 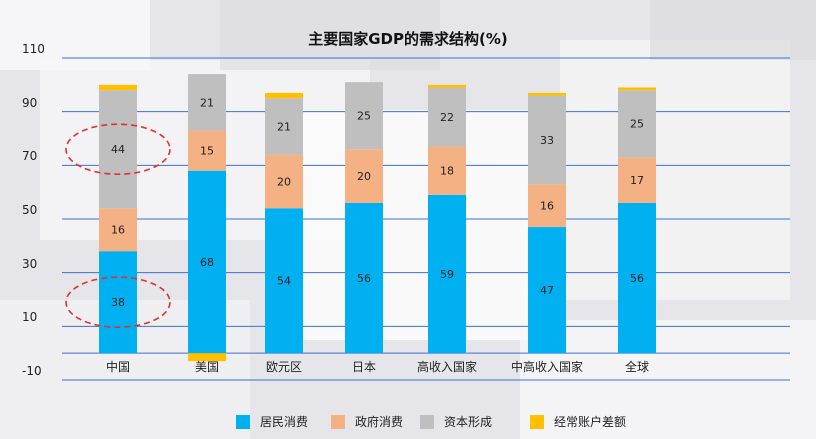 I want to click on data-label: 22, so click(x=447, y=117).